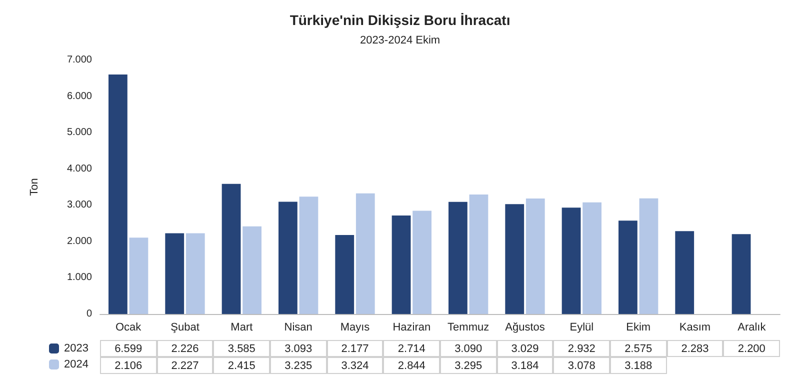 This screenshot has height=382, width=800. I want to click on legend-label: 2024, so click(76, 364).